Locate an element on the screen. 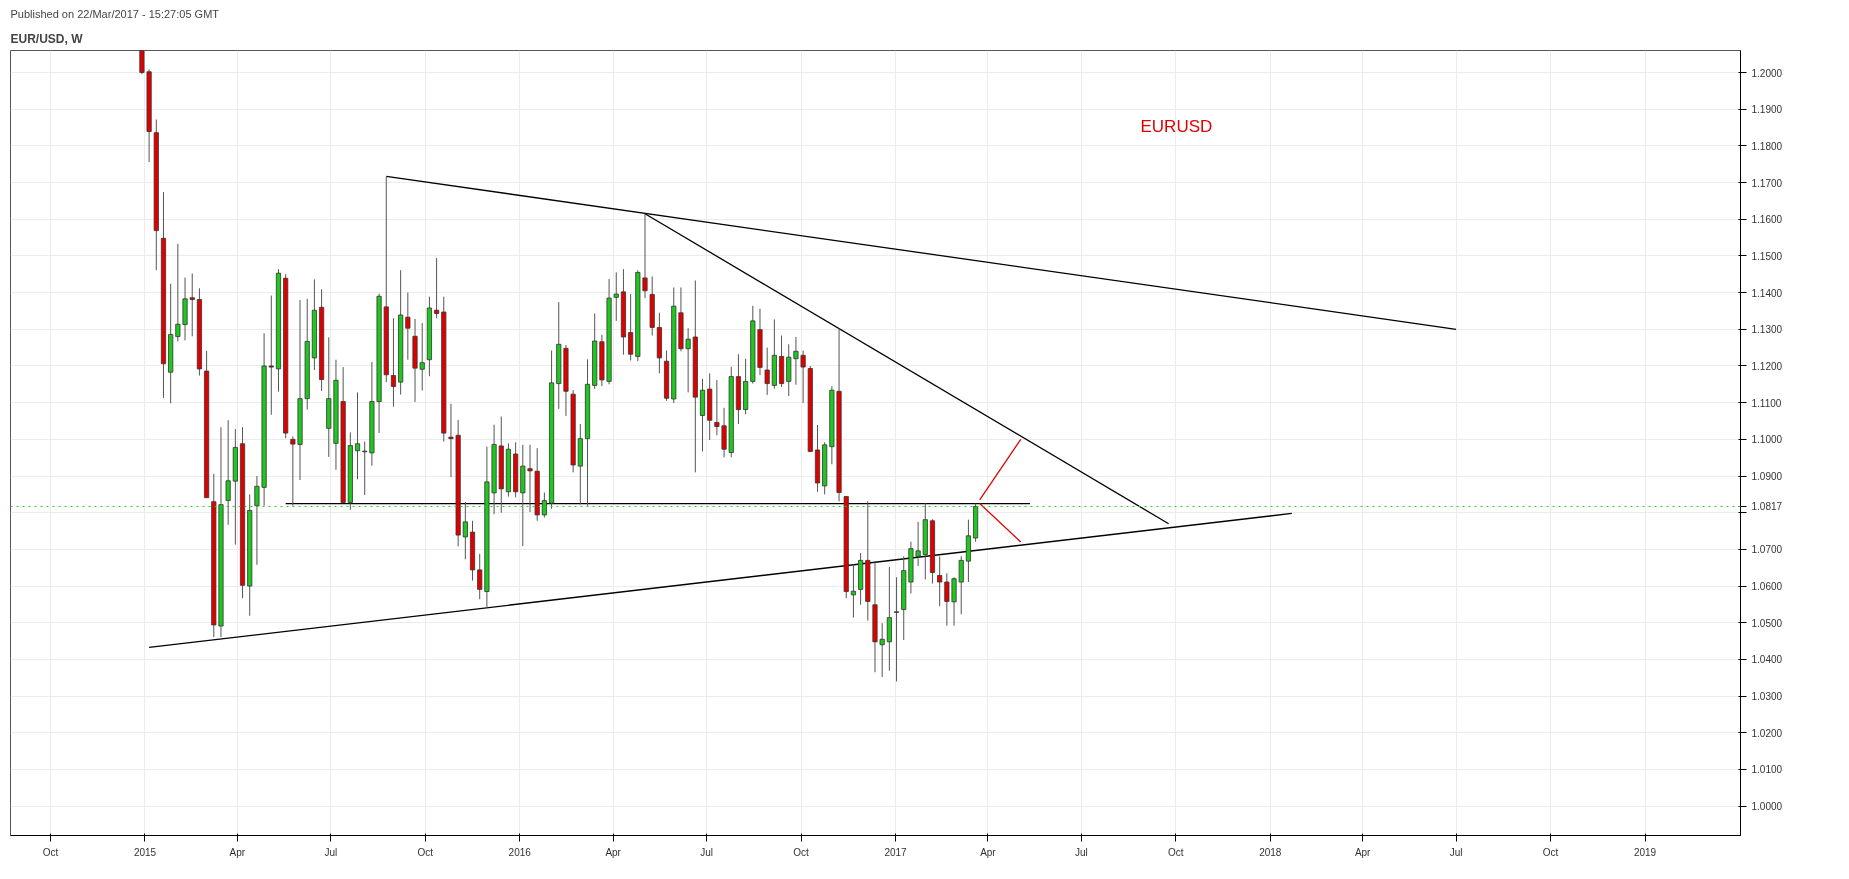  y-tick-label: 1.1800 is located at coordinates (1767, 146).